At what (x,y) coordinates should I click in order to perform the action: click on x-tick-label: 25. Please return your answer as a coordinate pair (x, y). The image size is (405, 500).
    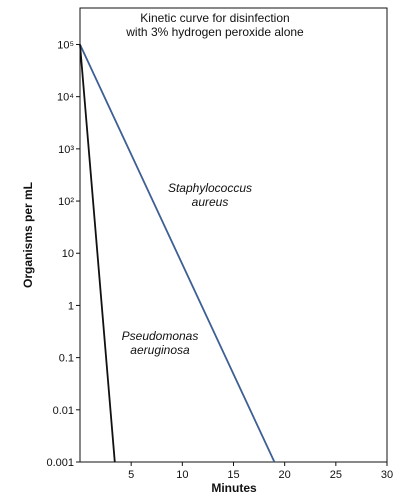
    Looking at the image, I should click on (336, 475).